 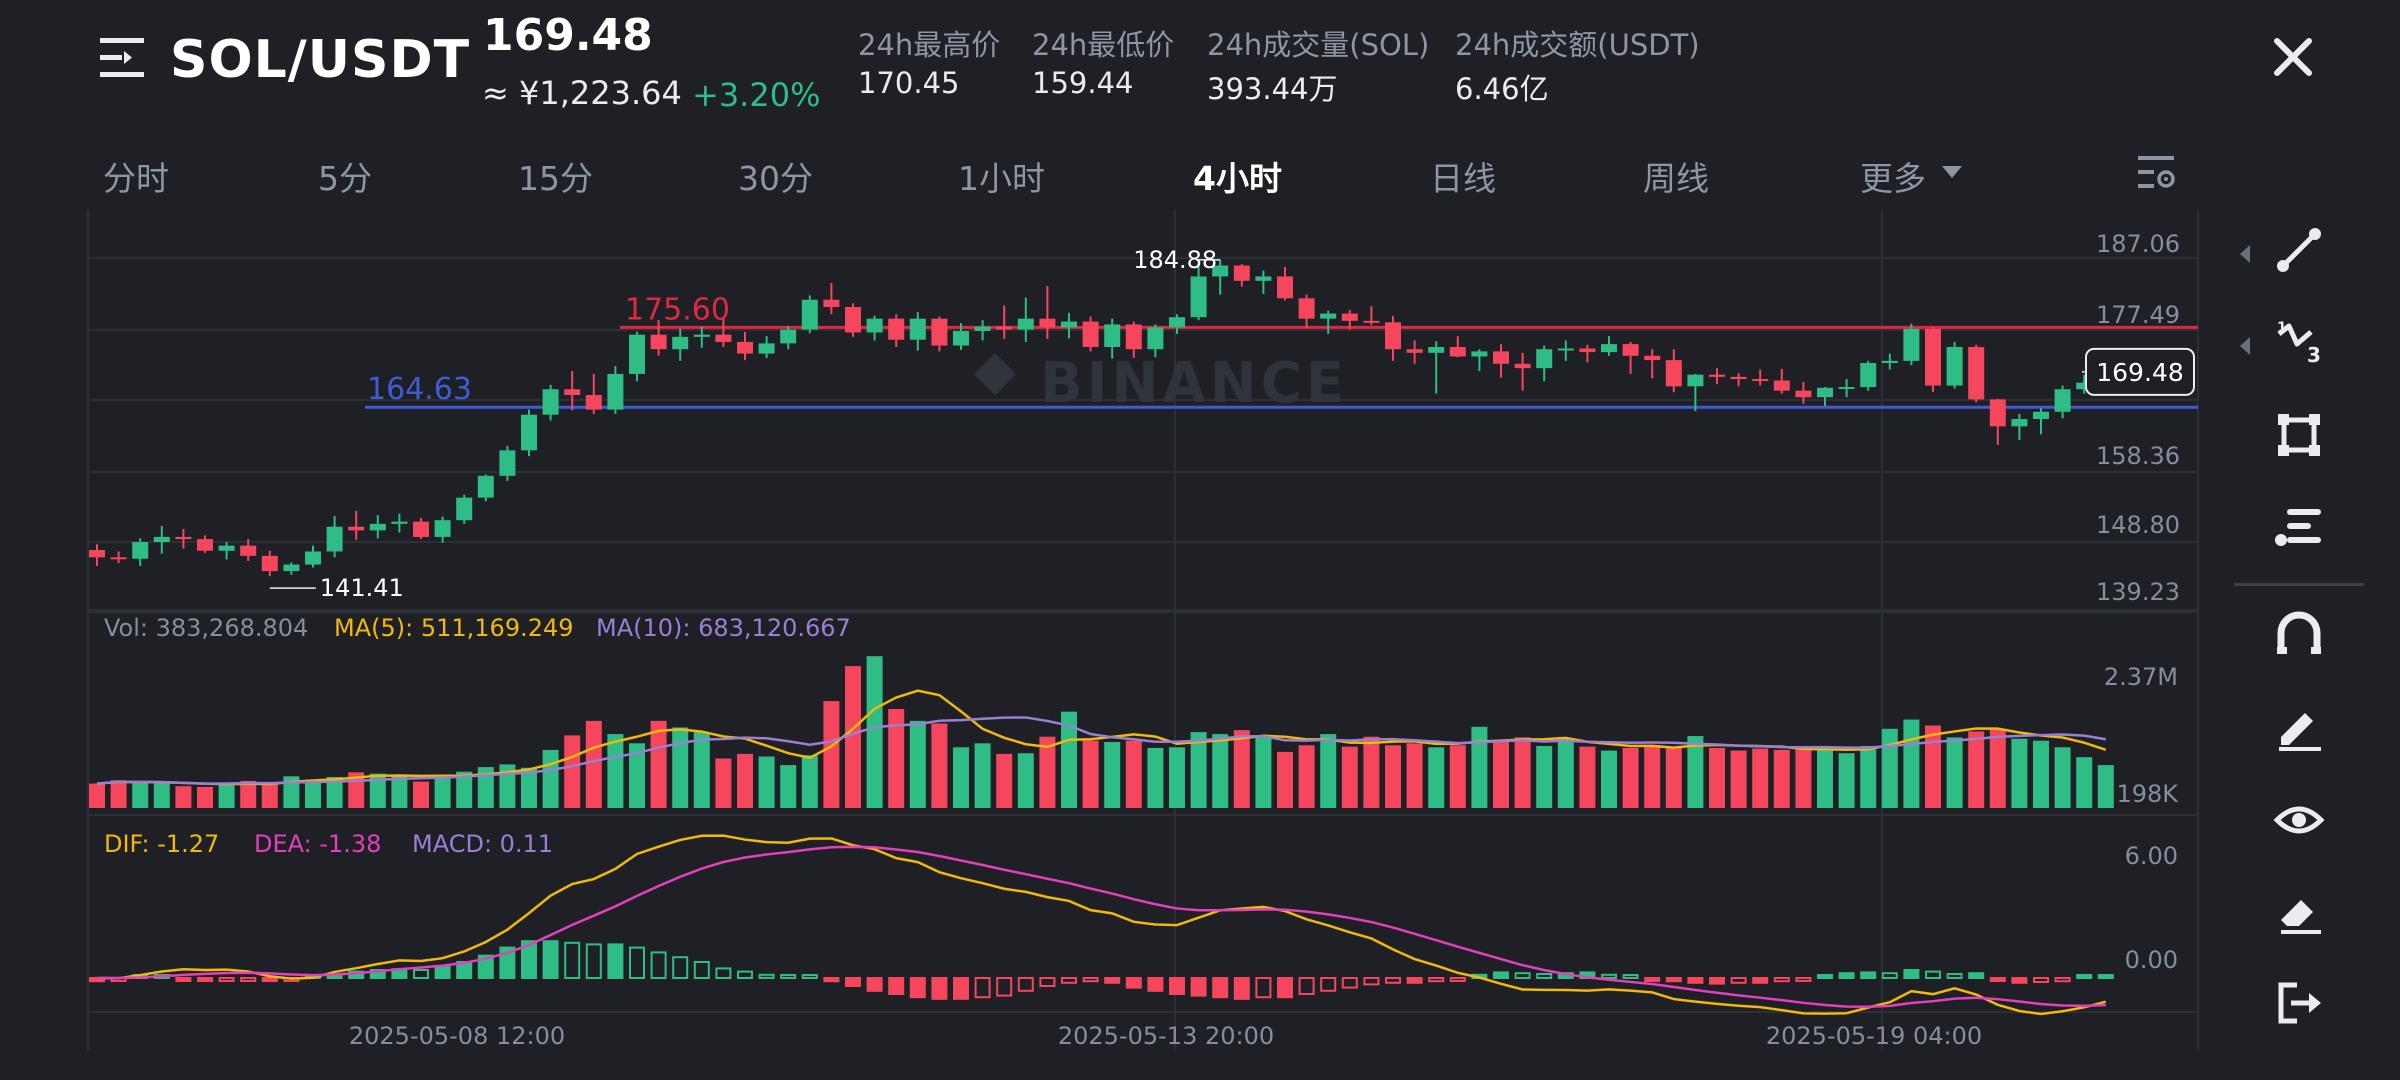 I want to click on tab-time: 分时, so click(x=136, y=178).